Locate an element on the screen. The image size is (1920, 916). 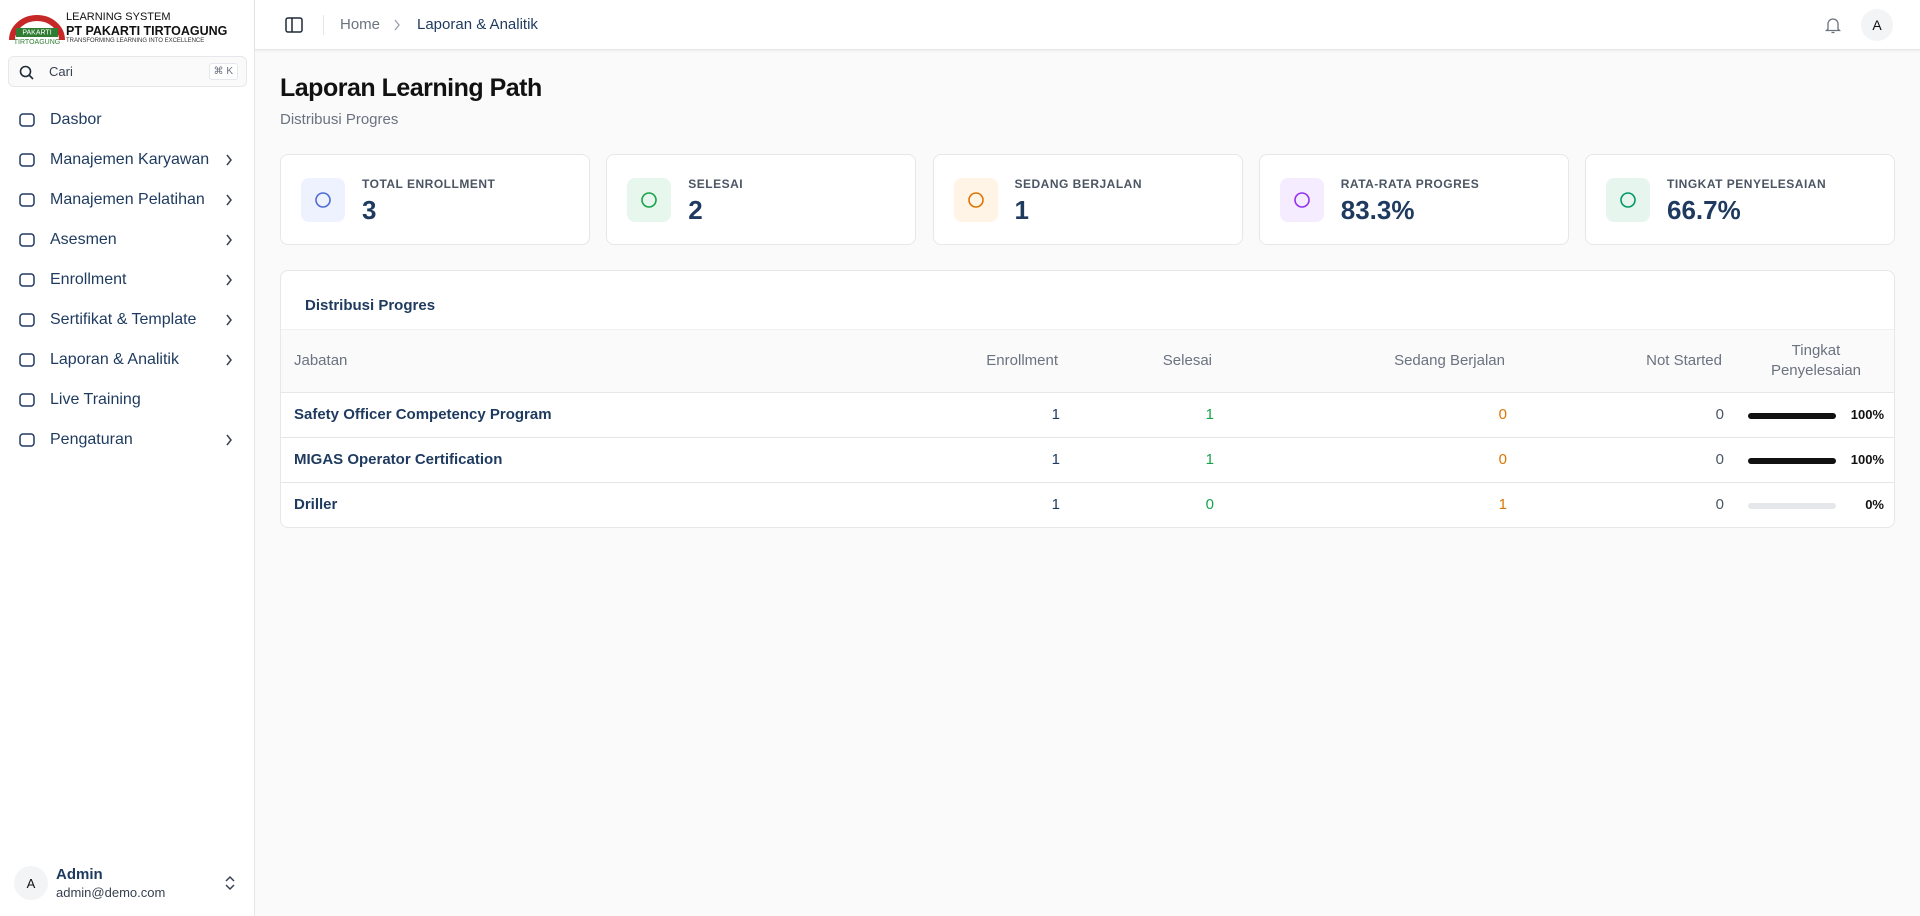
search-icon is located at coordinates (26, 72).